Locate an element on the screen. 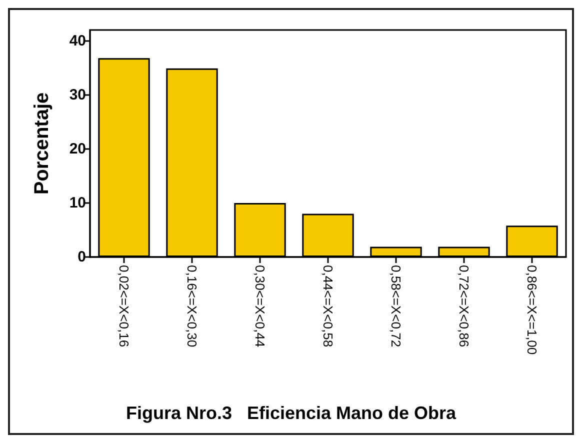 This screenshot has height=445, width=584. x-tick-label: 0,44<=X<0,58 is located at coordinates (328, 306).